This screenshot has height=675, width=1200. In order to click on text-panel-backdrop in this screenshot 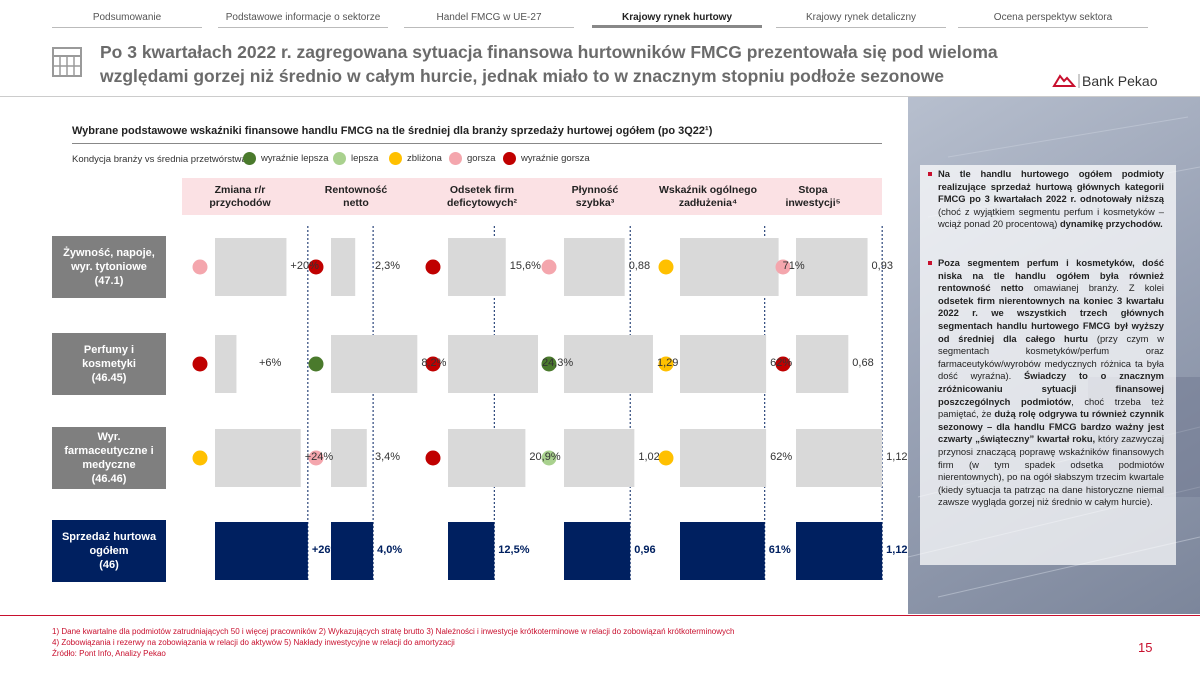, I will do `click(1048, 365)`.